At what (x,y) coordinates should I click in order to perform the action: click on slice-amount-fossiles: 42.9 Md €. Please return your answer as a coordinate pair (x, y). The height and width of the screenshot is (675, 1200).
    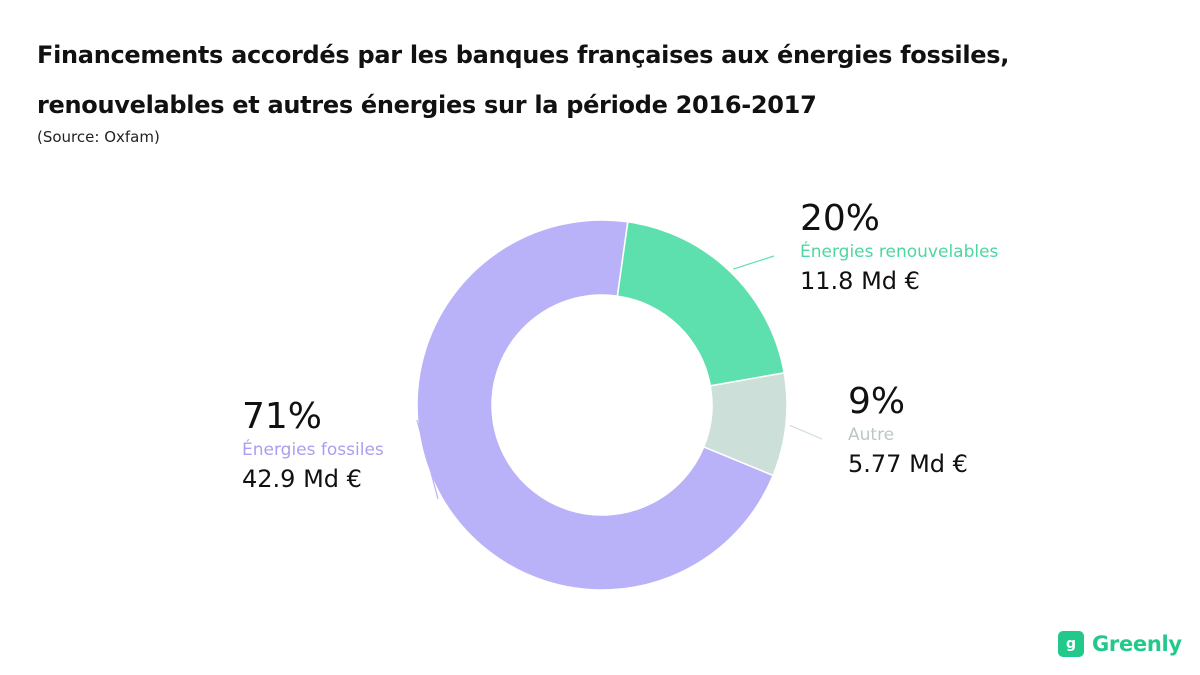
    Looking at the image, I should click on (302, 479).